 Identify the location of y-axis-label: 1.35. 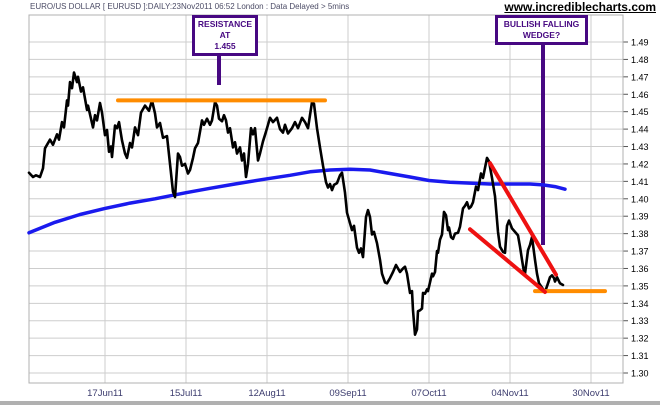
(640, 286).